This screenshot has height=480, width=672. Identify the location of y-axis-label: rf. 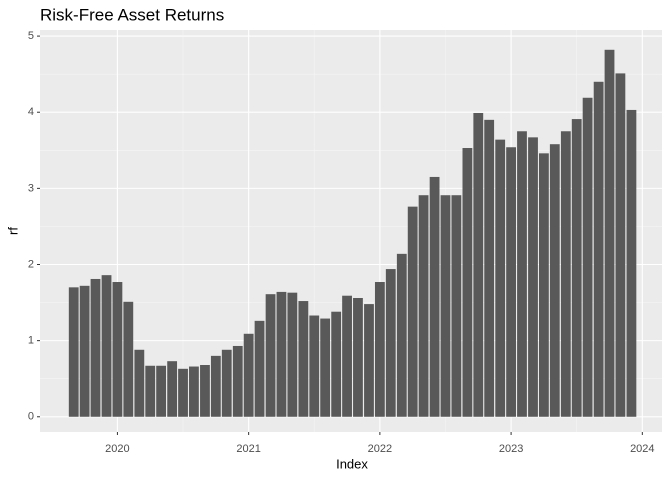
(12, 231).